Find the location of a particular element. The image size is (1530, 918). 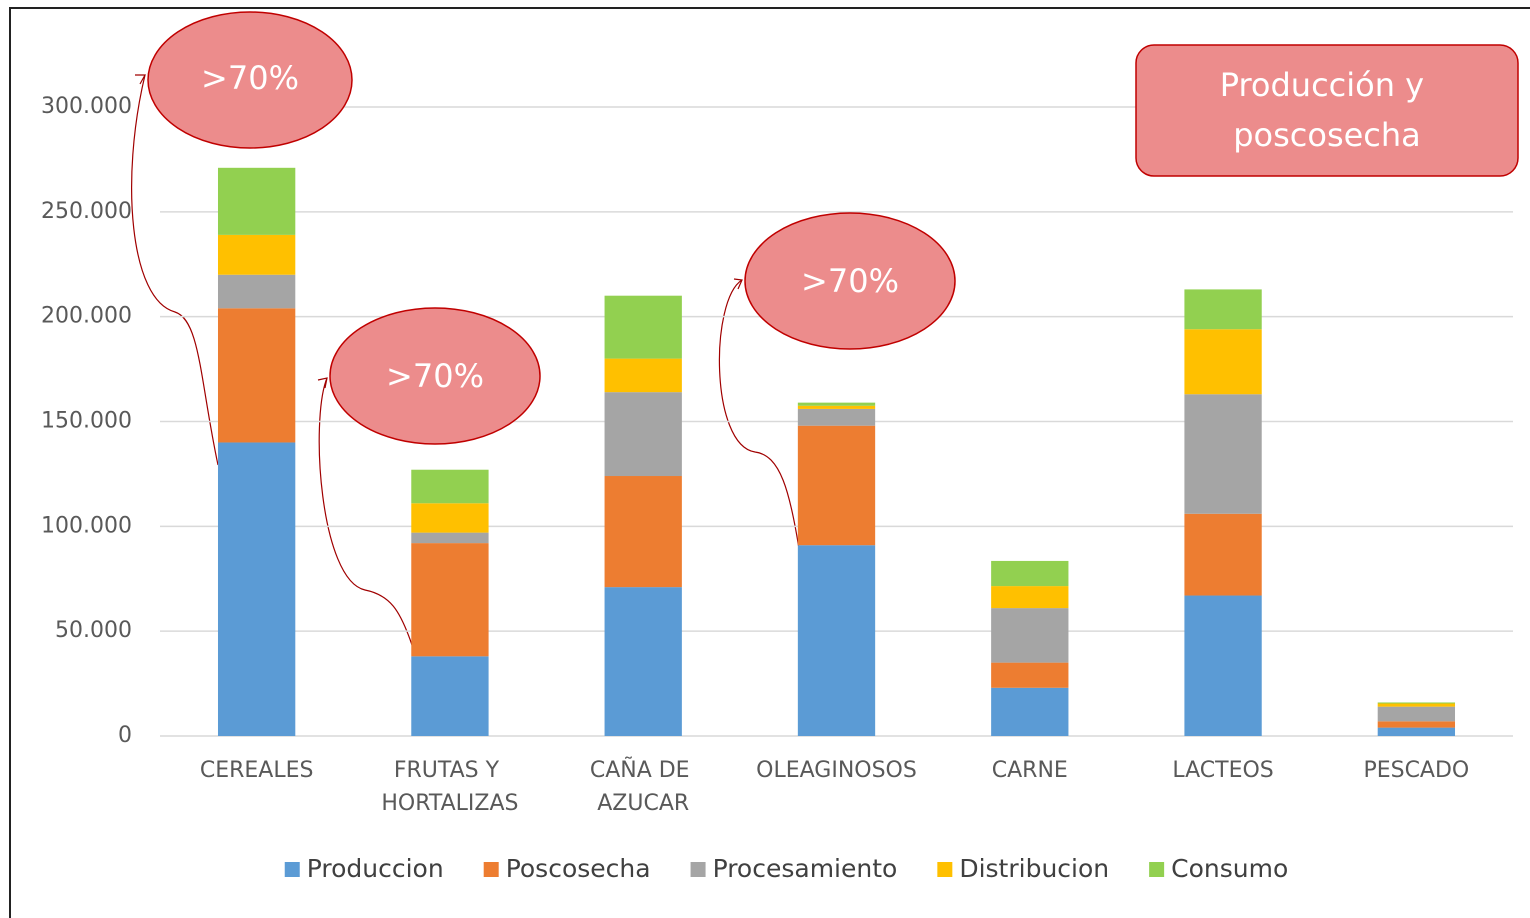

x-tick-label: CARNE is located at coordinates (1030, 770).